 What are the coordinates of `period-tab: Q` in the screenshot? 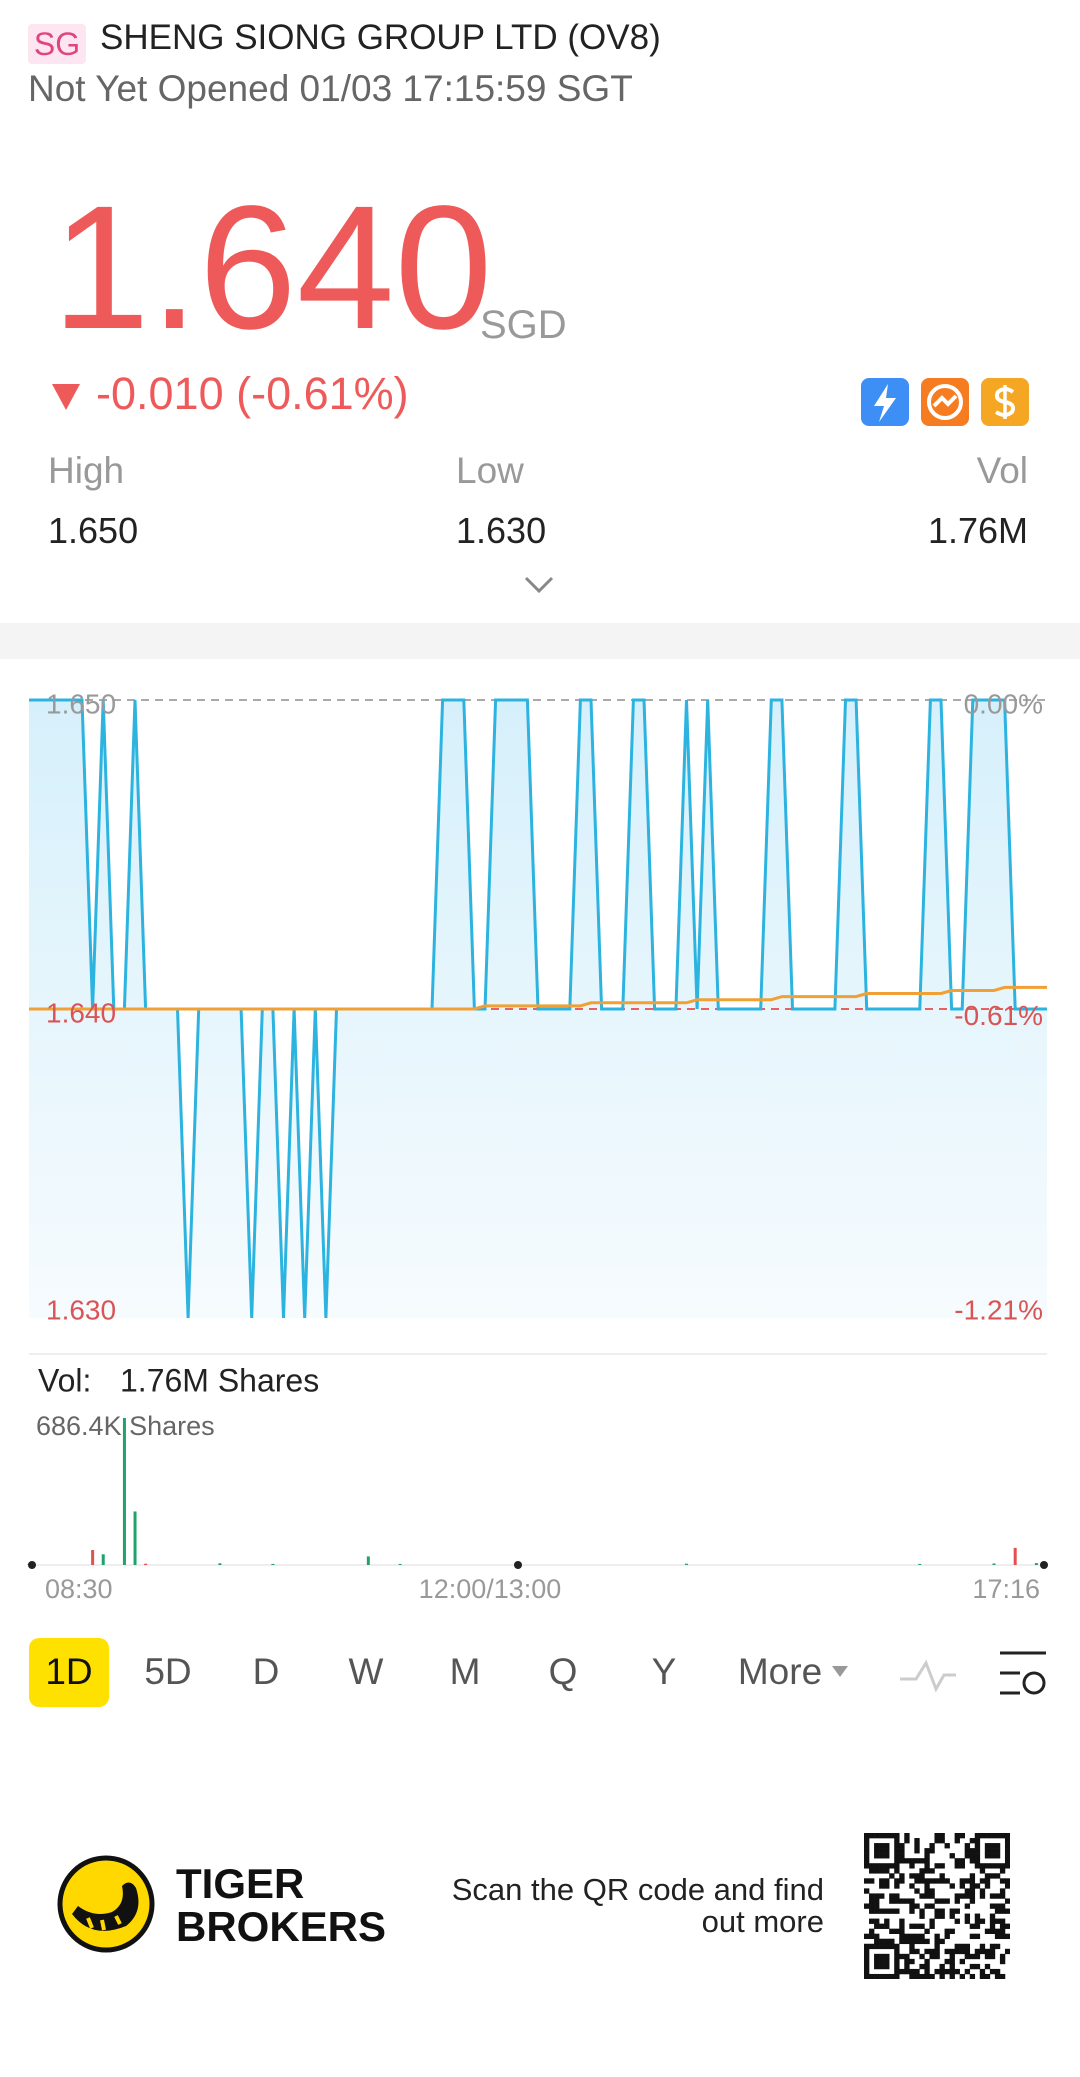 It's located at (563, 1671).